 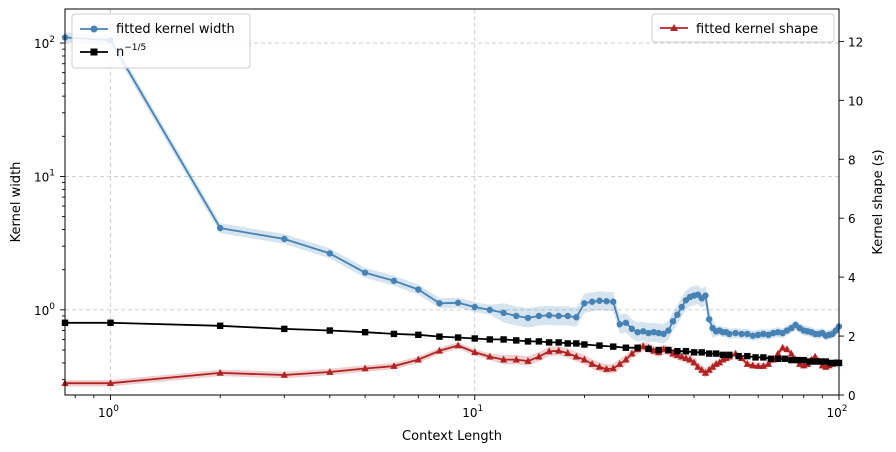 What do you see at coordinates (452, 364) in the screenshot?
I see `shape-confidence-band` at bounding box center [452, 364].